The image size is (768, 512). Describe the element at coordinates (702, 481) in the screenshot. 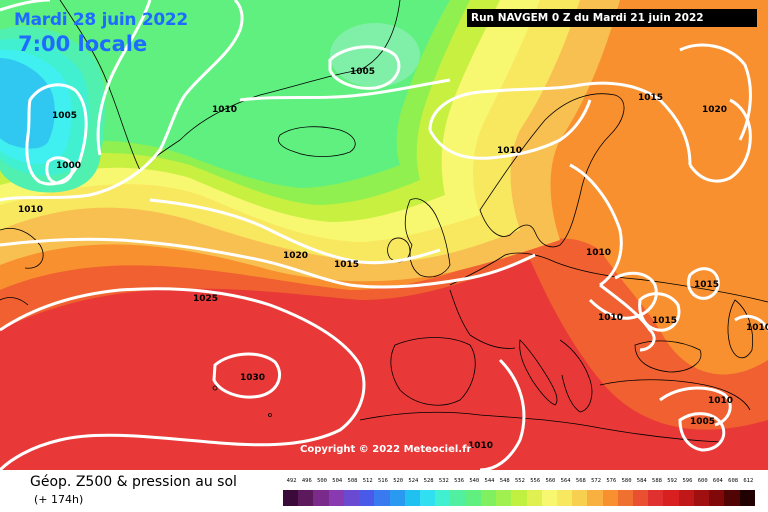

I see `color-scale-label: 600` at that location.